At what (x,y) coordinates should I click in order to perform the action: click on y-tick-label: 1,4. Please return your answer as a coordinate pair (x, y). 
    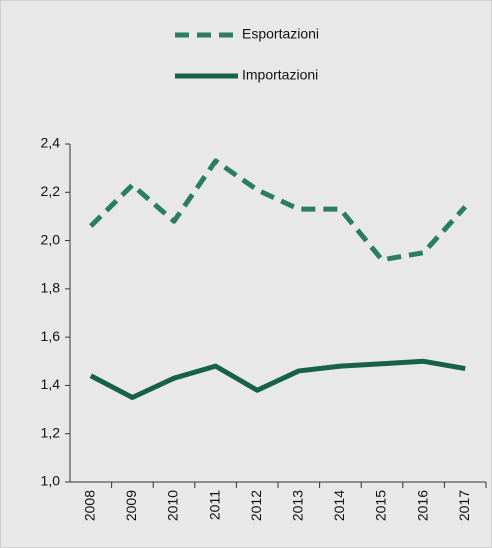
    Looking at the image, I should click on (51, 384).